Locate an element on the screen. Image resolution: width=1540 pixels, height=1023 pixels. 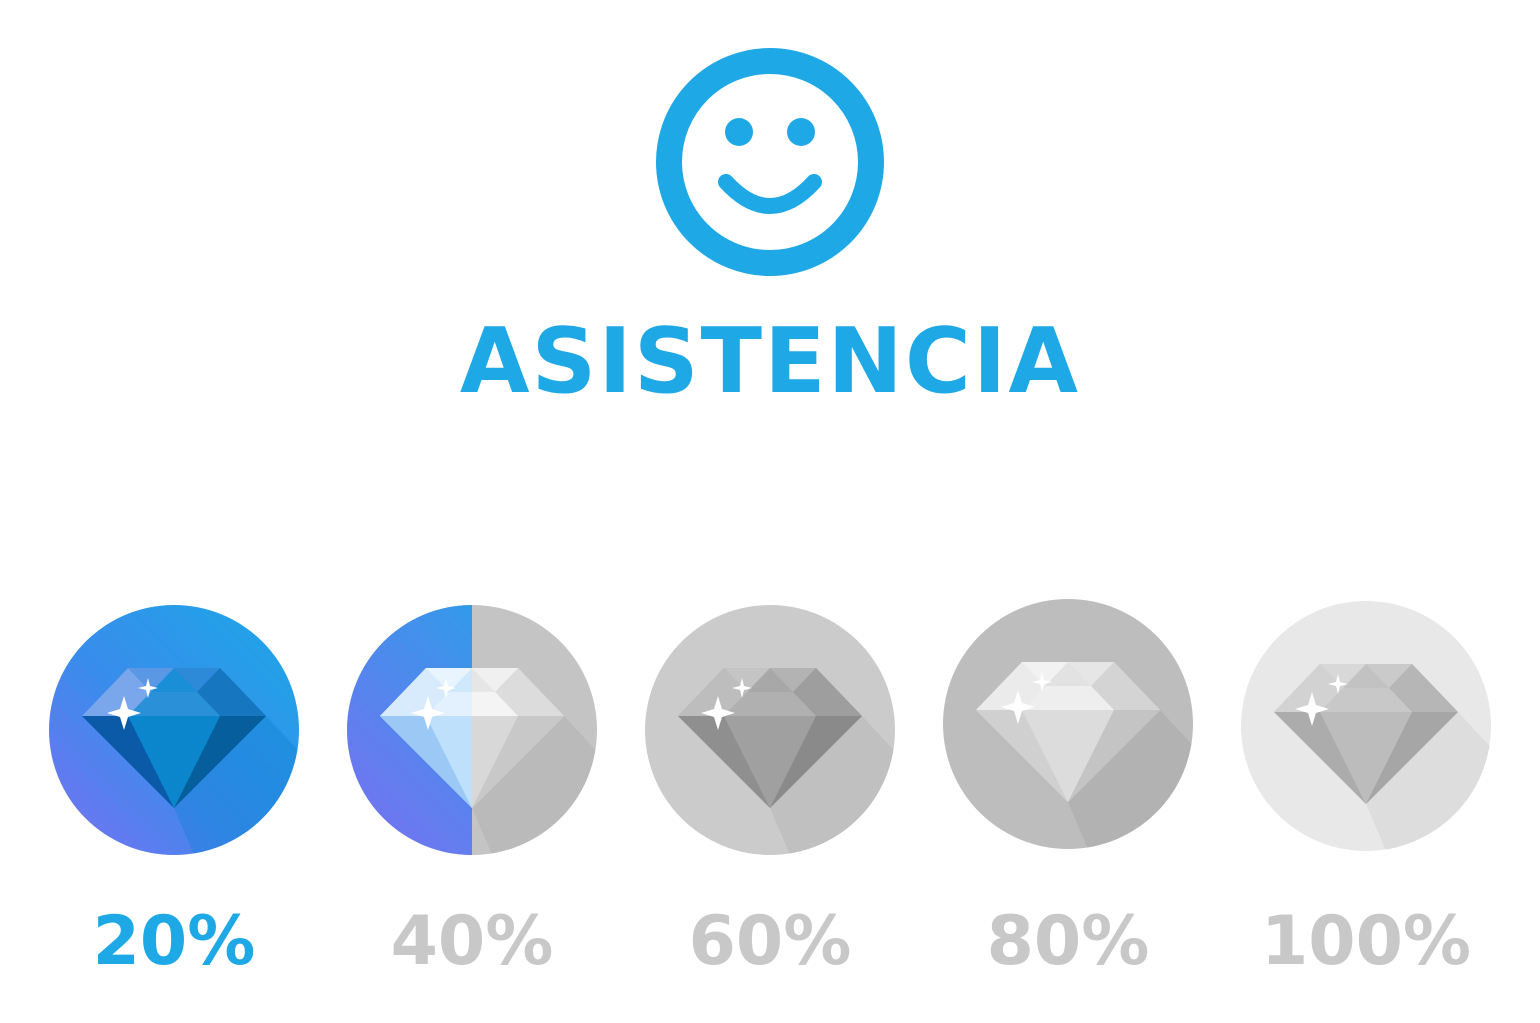
smiley-face-icon is located at coordinates (770, 162).